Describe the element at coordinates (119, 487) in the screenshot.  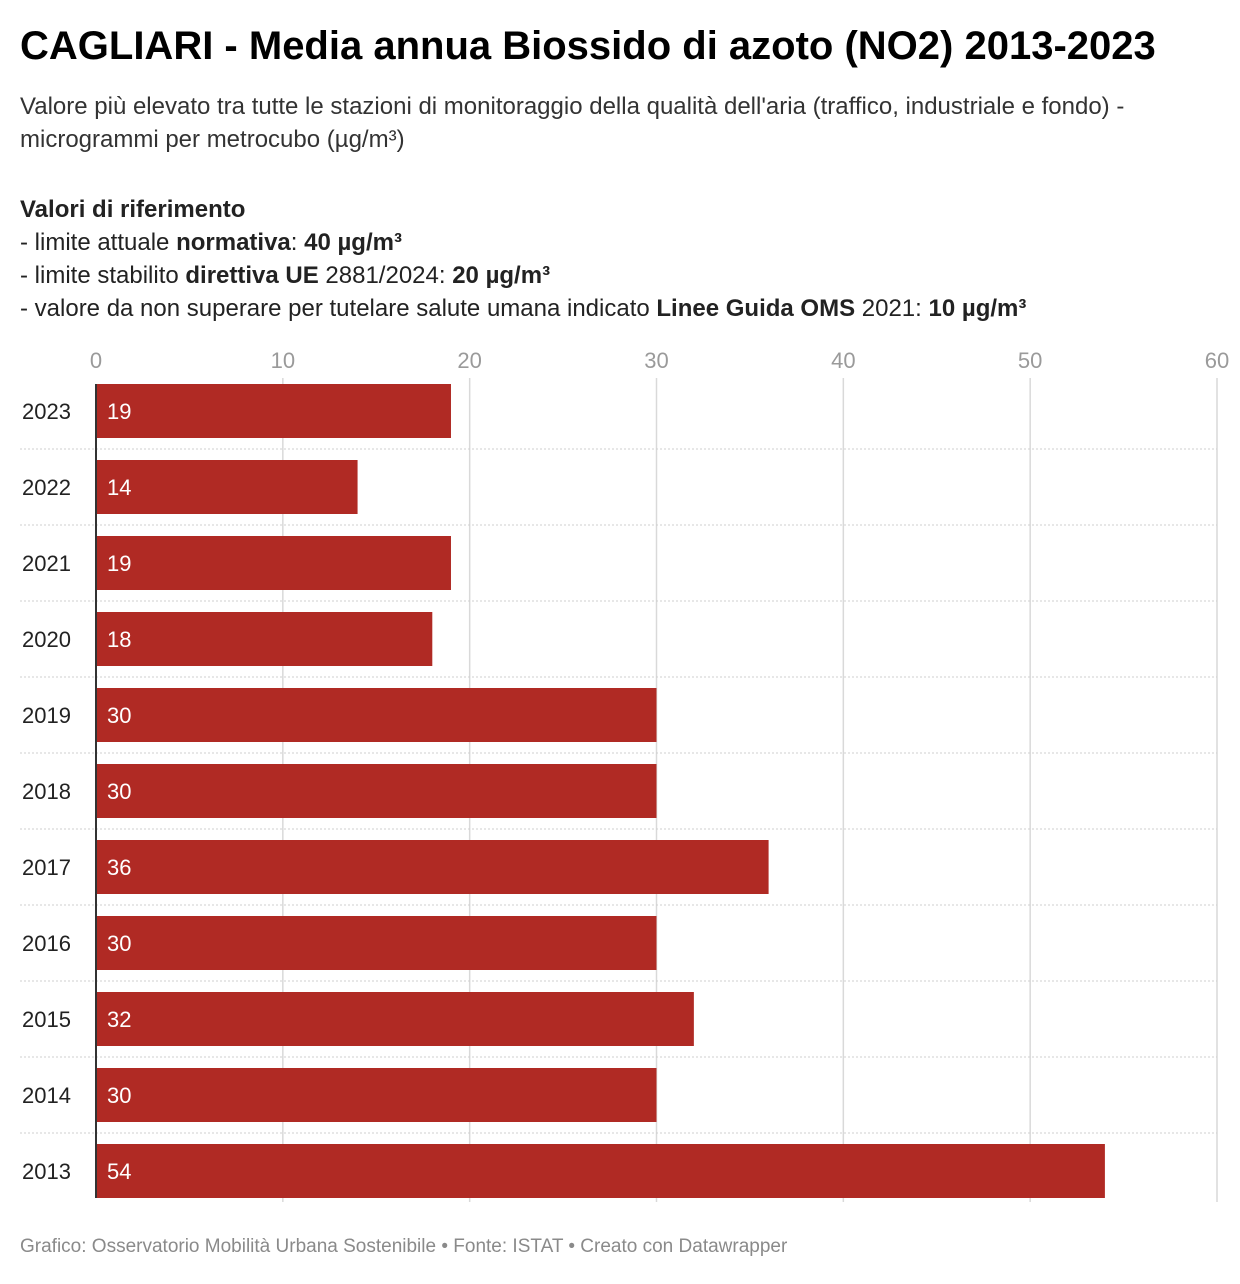
I see `value-label: 14` at that location.